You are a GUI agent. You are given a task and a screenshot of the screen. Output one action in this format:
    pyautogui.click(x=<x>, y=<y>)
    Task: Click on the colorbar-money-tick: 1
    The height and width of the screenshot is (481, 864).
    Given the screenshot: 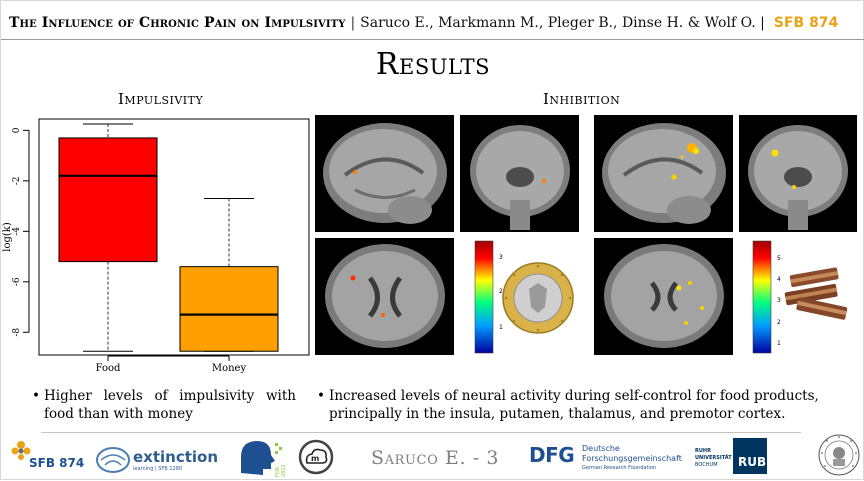 What is the action you would take?
    pyautogui.click(x=501, y=327)
    